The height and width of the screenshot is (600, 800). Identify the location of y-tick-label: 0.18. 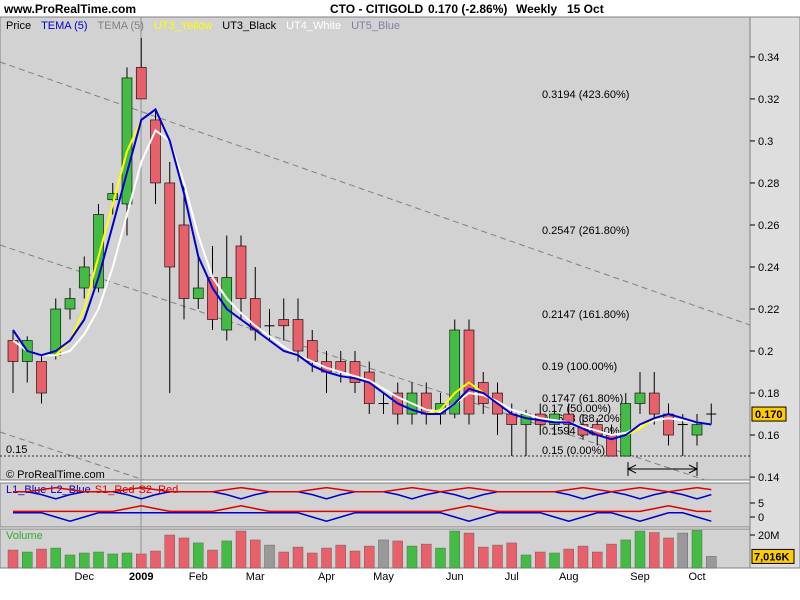
(768, 394).